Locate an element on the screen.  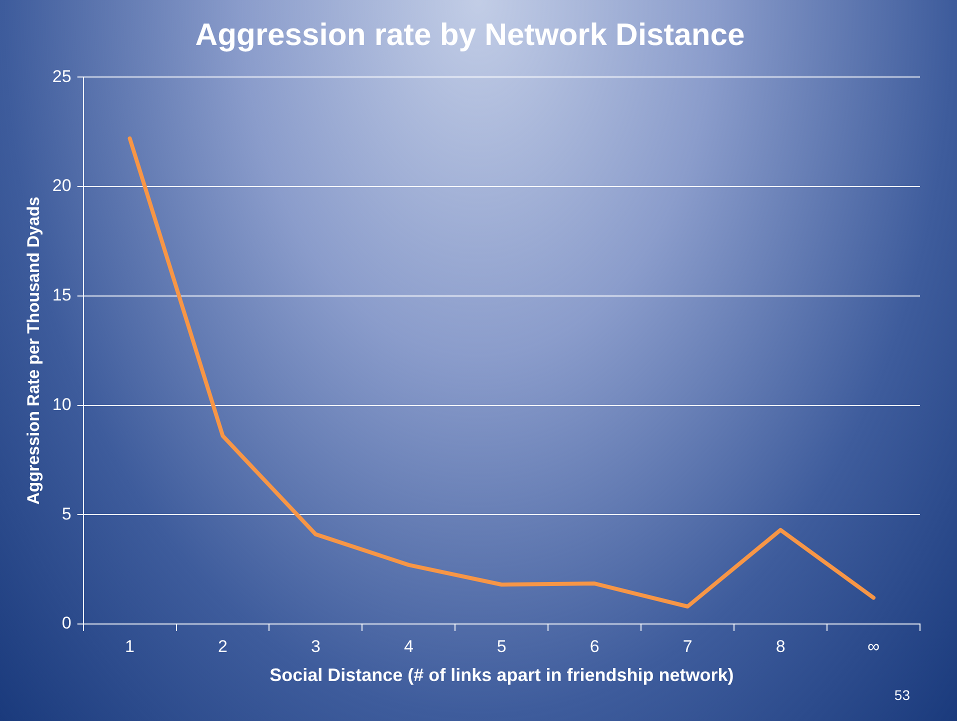
chart-title: Aggression rate by Network Distance is located at coordinates (470, 34).